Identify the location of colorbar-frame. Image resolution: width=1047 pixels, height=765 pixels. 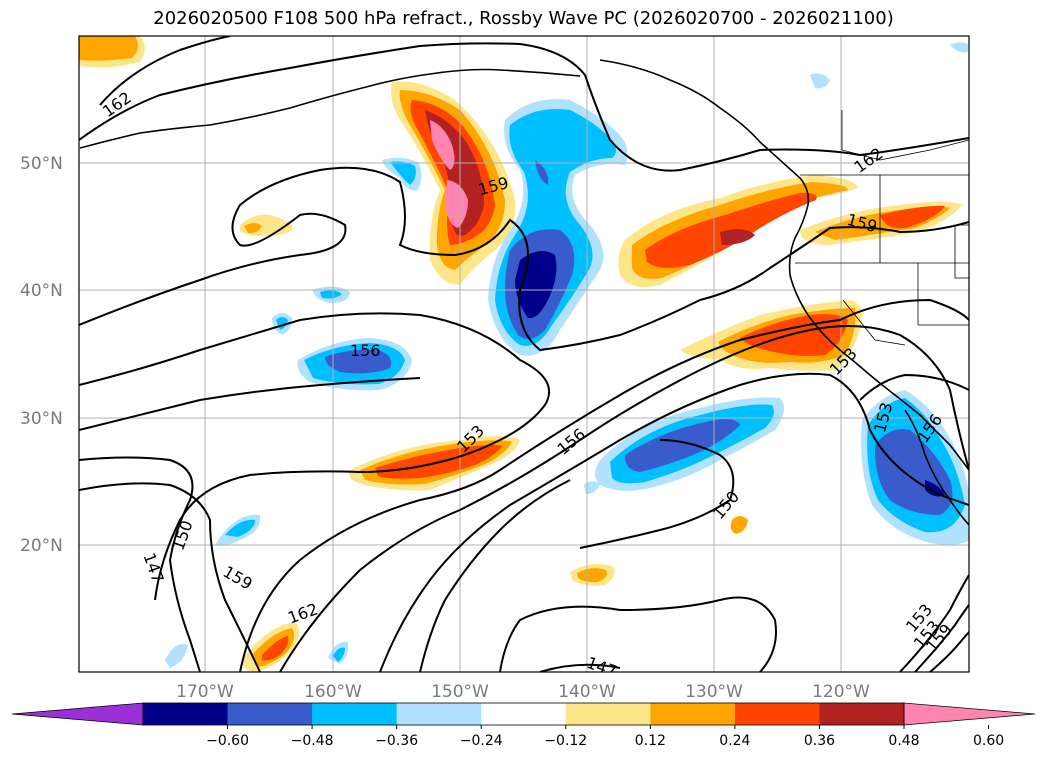
(523, 714).